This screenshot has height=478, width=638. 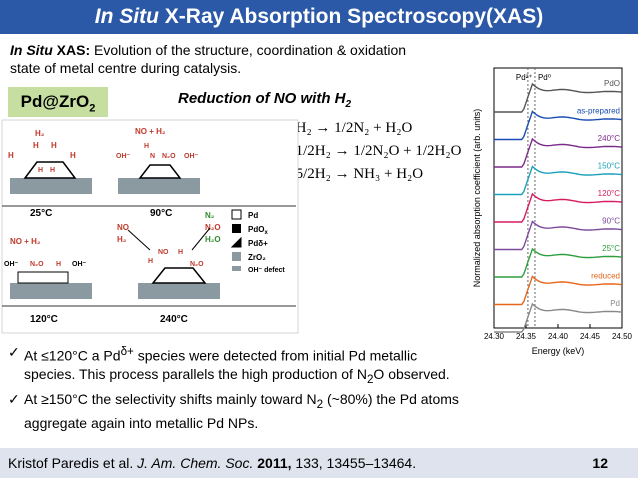 What do you see at coordinates (11, 264) in the screenshot?
I see `label-oh-120c-a: OH⁻` at bounding box center [11, 264].